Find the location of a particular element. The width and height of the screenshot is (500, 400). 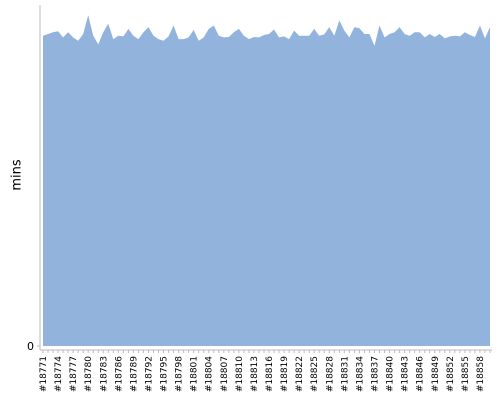

x-tick-label: #18828 is located at coordinates (330, 374).